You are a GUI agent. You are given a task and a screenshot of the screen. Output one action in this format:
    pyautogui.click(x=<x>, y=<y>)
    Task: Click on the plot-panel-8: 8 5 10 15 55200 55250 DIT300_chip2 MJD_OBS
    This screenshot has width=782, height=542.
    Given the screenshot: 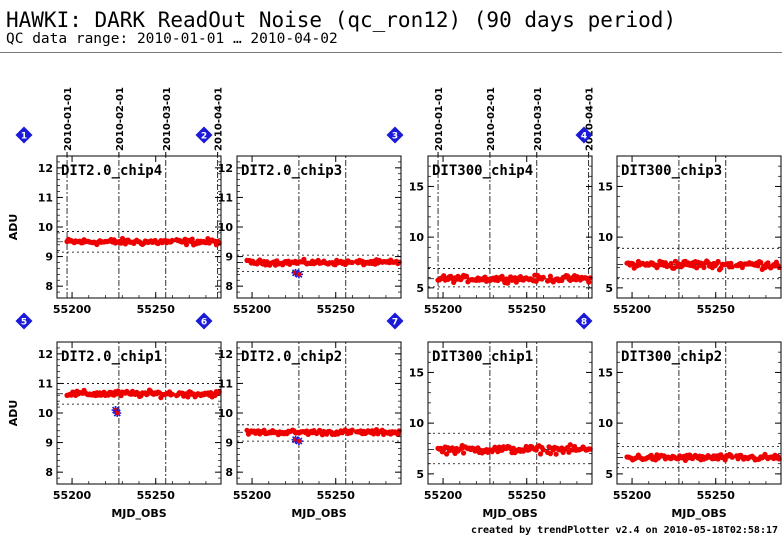 What is the action you would take?
    pyautogui.click(x=678, y=416)
    